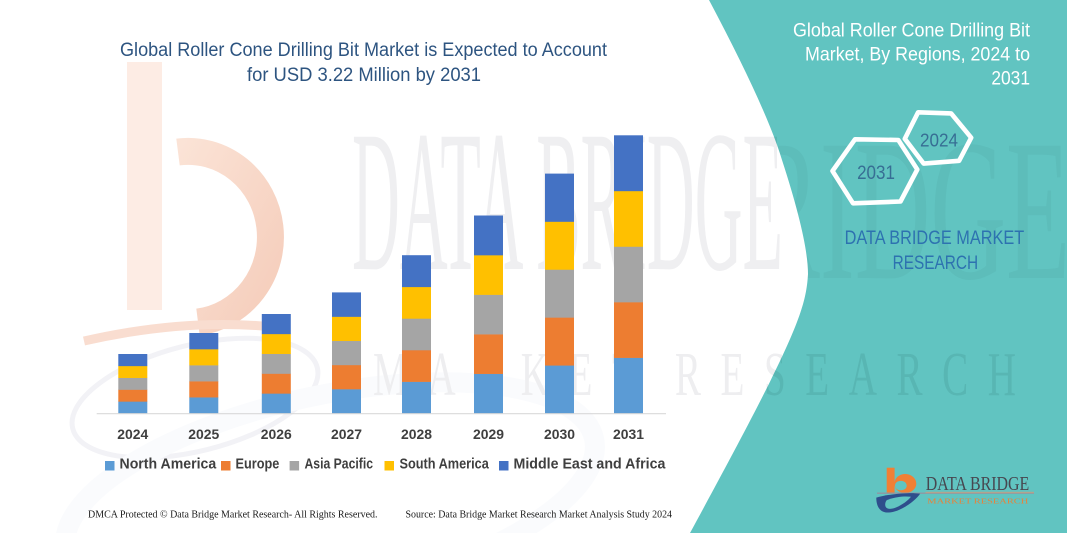 The image size is (1067, 533). Describe the element at coordinates (488, 434) in the screenshot. I see `svg-text: 2029` at that location.